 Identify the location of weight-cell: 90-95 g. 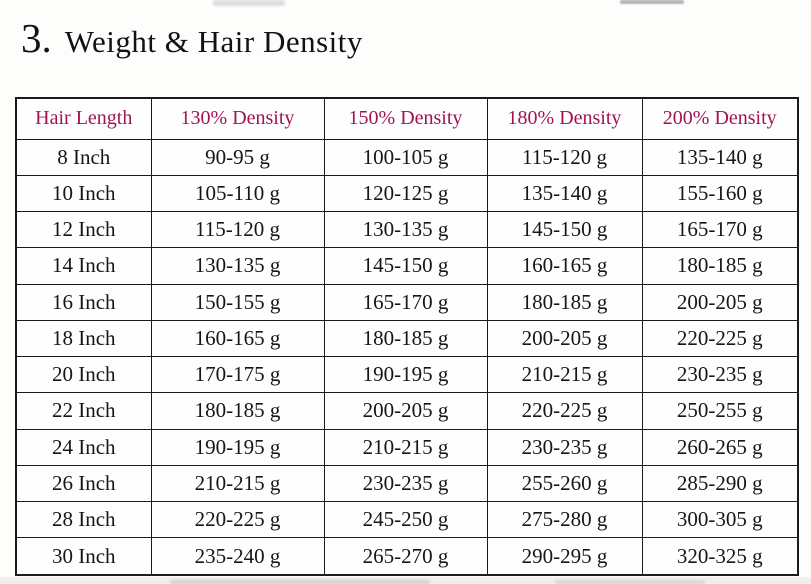
(237, 157).